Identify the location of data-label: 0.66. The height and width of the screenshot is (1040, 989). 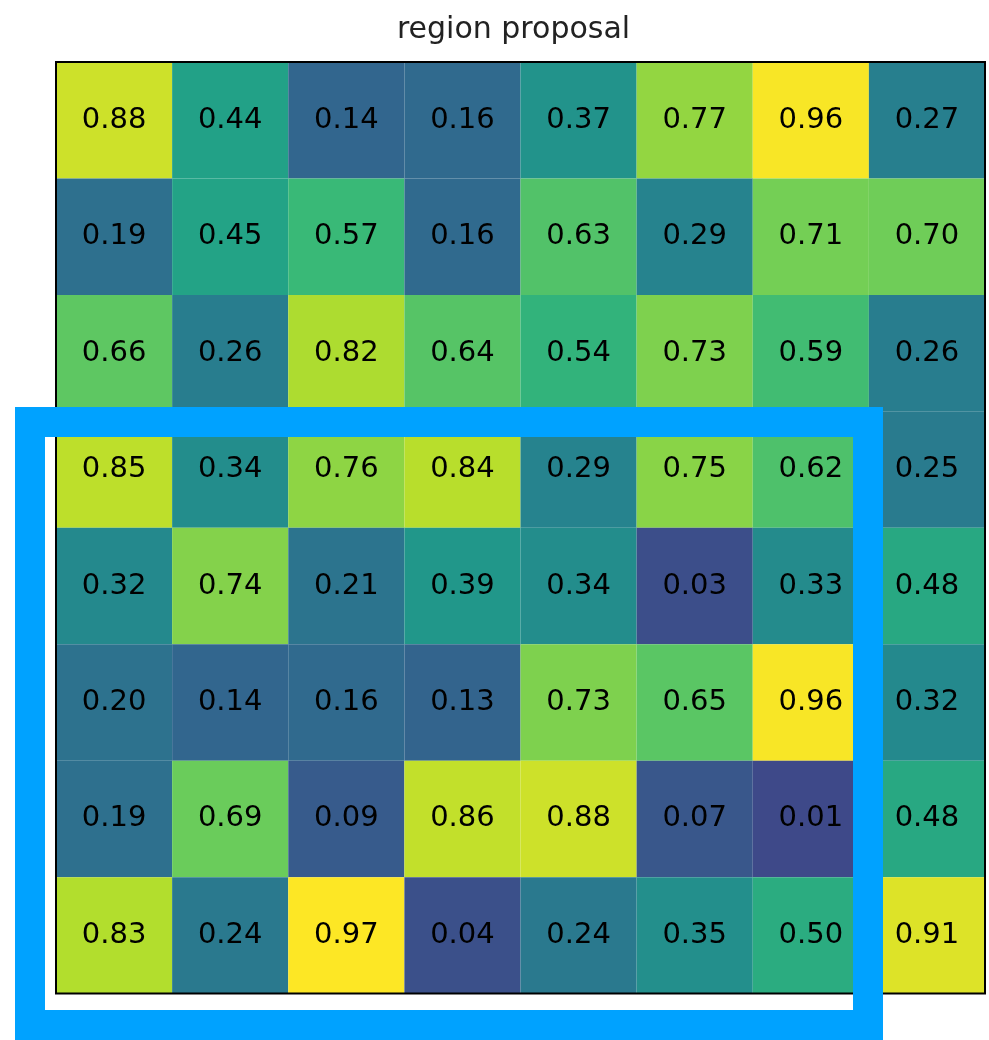
(114, 350).